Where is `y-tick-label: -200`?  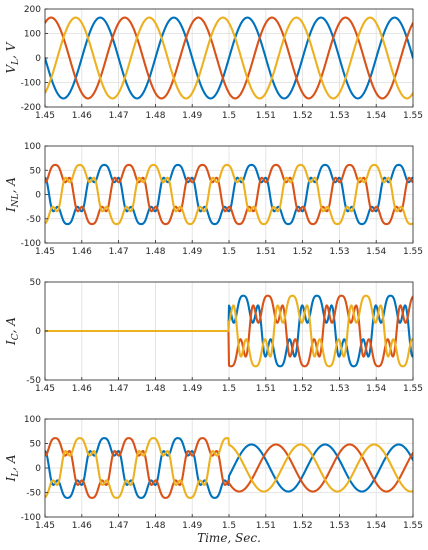 y-tick-label: -200 is located at coordinates (31, 108).